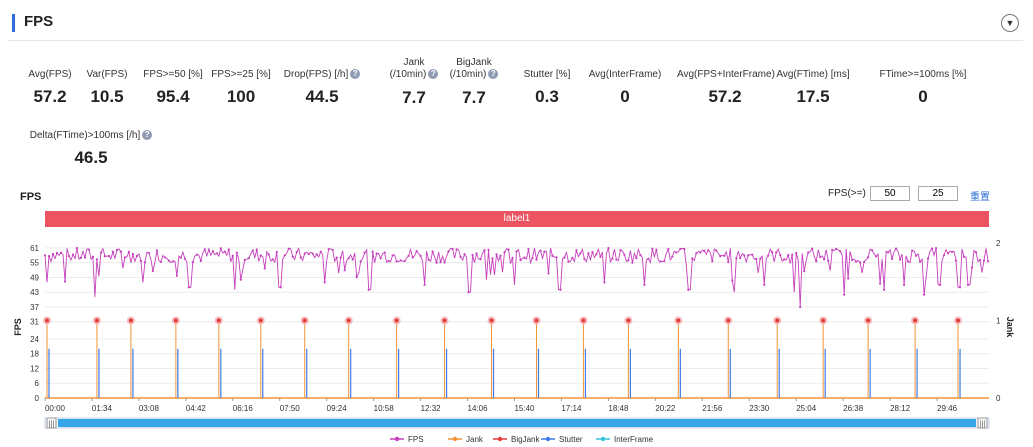 This screenshot has height=447, width=1033. I want to click on x-tick-label: 29:46, so click(947, 408).